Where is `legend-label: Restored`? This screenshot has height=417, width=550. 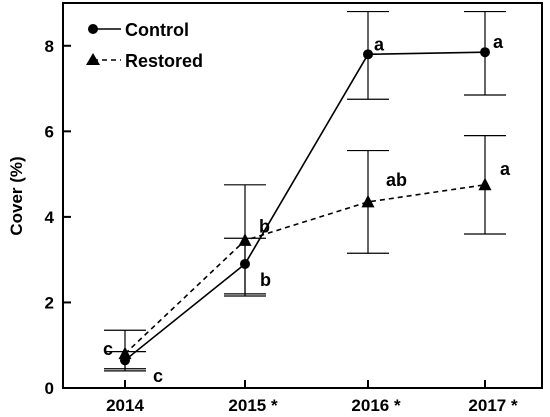
legend-label: Restored is located at coordinates (164, 61).